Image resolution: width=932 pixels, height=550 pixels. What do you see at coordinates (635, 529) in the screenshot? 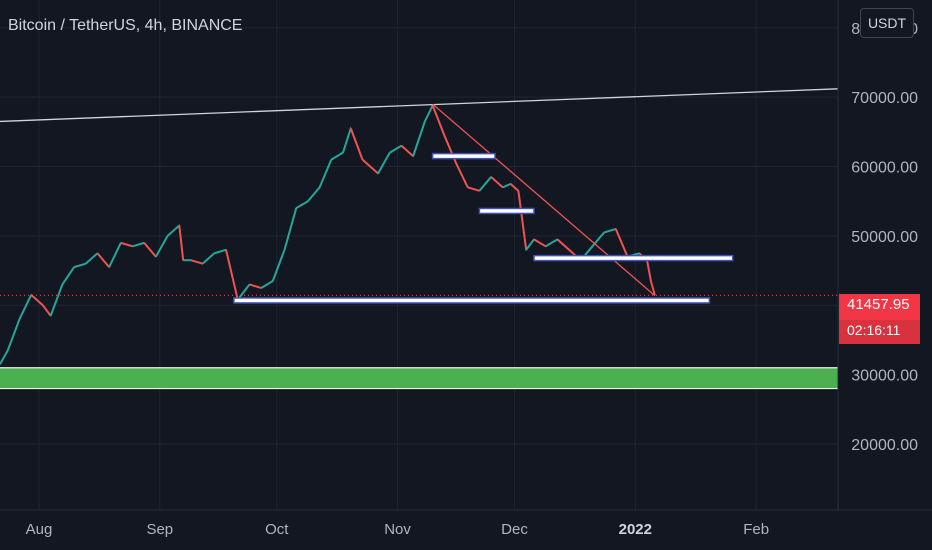
I see `time-tick-label: 2022` at bounding box center [635, 529].